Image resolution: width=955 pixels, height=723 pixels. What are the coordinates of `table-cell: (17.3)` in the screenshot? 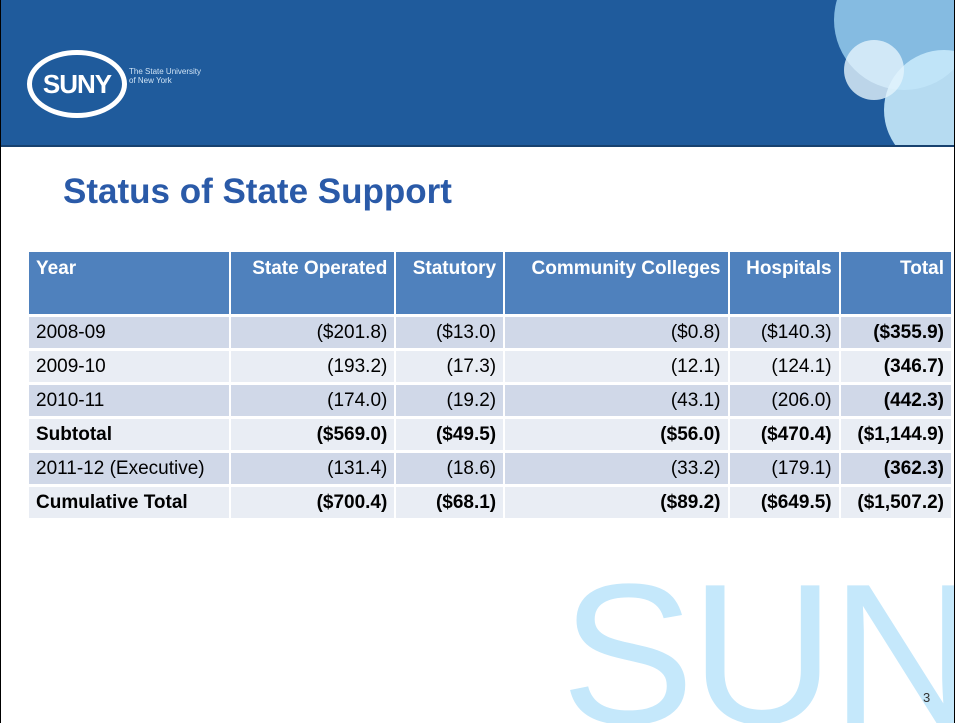 It's located at (449, 366).